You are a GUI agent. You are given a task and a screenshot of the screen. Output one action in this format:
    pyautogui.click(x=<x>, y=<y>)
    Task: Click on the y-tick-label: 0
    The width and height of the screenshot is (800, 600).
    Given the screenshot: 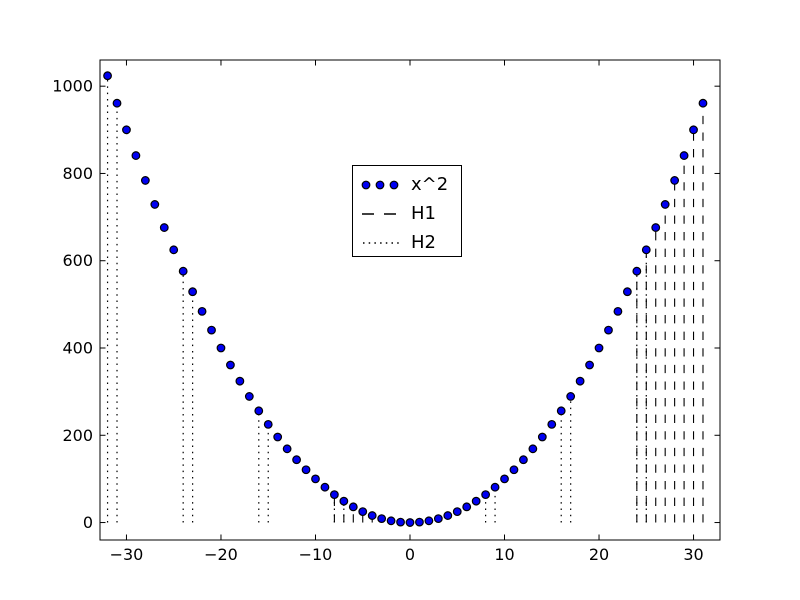 What is the action you would take?
    pyautogui.click(x=88, y=522)
    